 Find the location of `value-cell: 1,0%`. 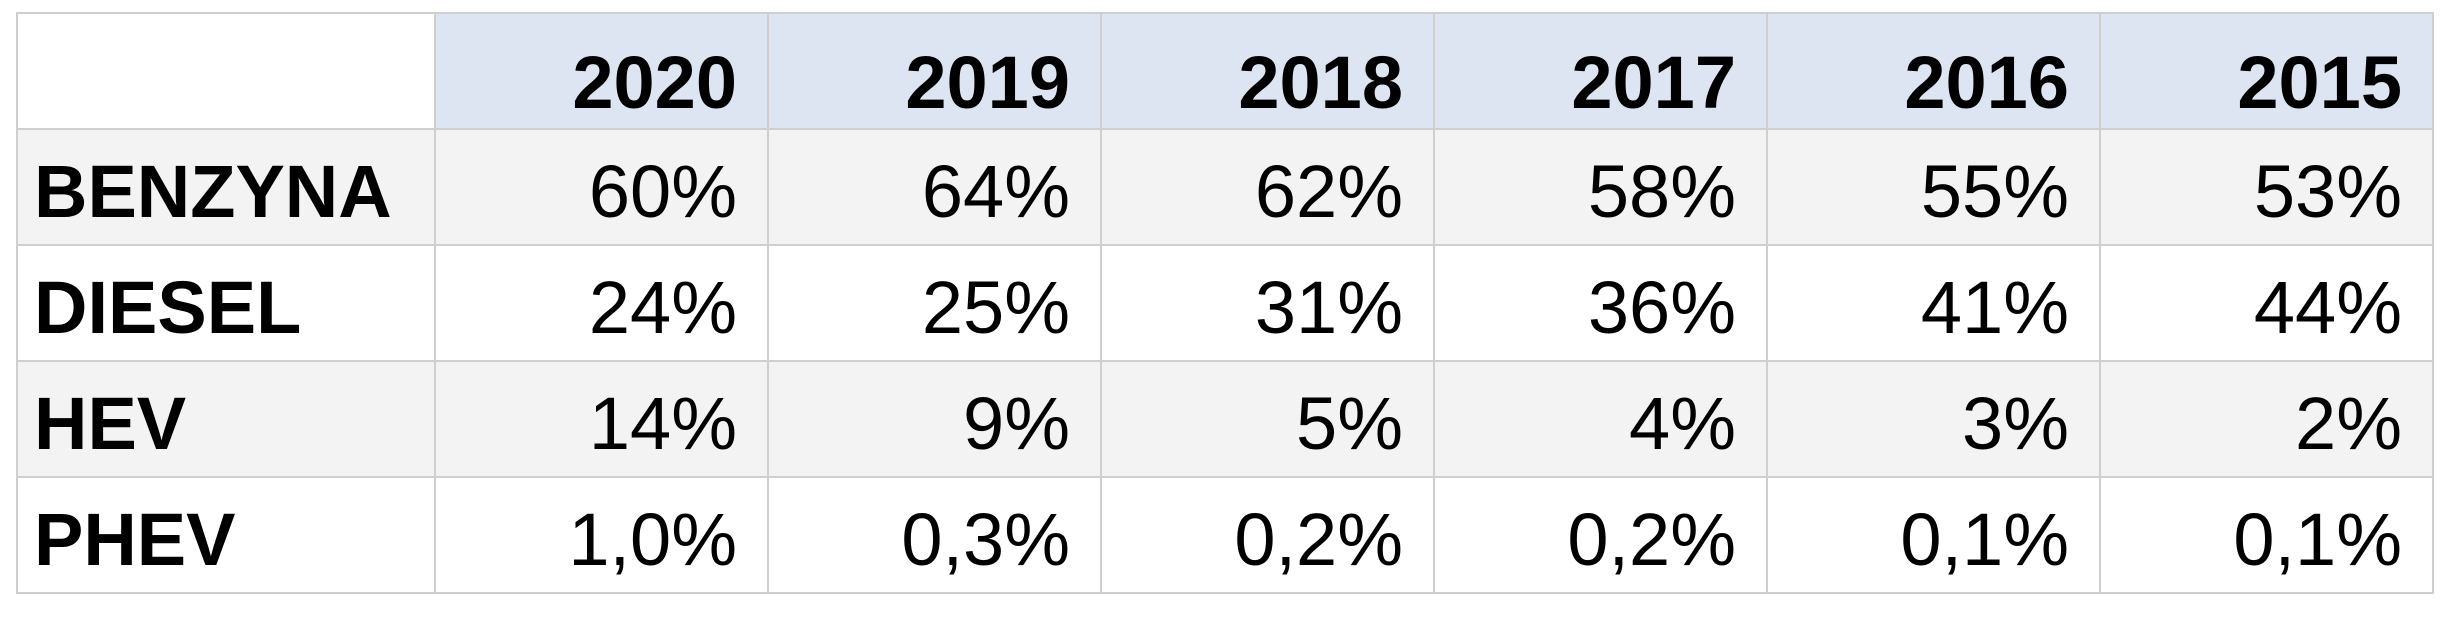

value-cell: 1,0% is located at coordinates (601, 535).